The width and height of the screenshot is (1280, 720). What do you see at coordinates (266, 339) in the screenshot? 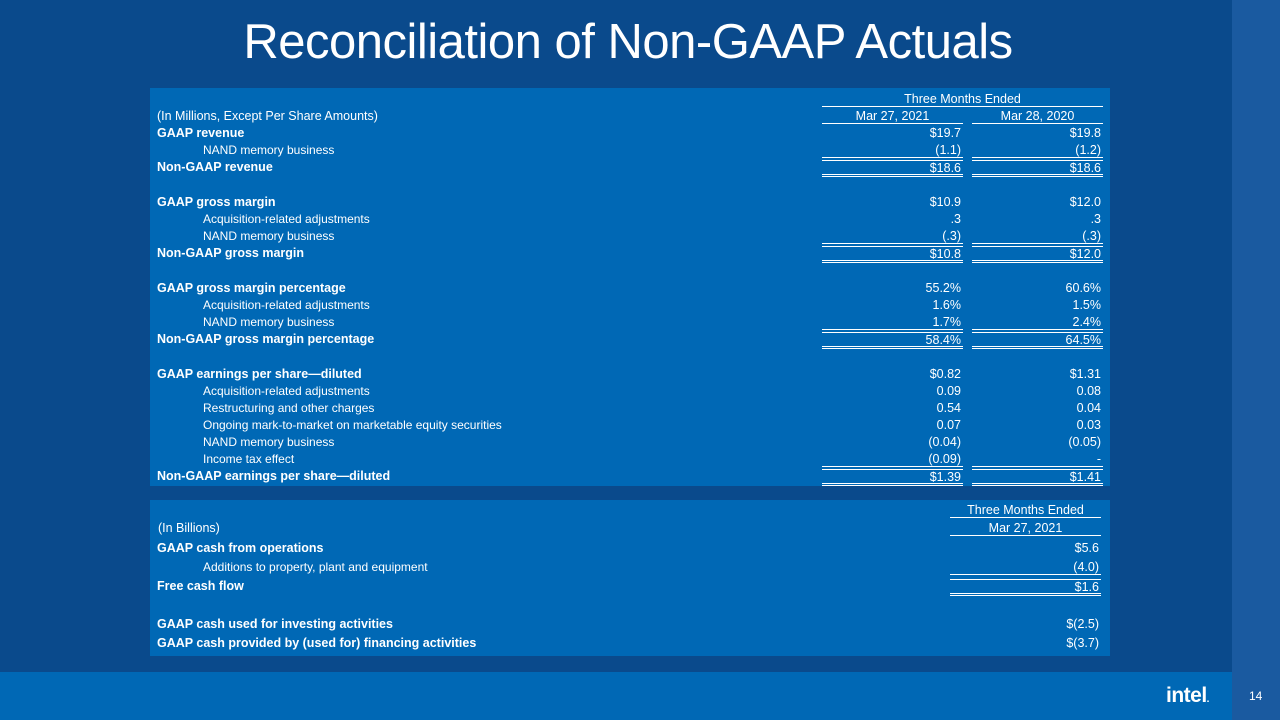
I see `row-label: Non-GAAP gross margin percentage` at bounding box center [266, 339].